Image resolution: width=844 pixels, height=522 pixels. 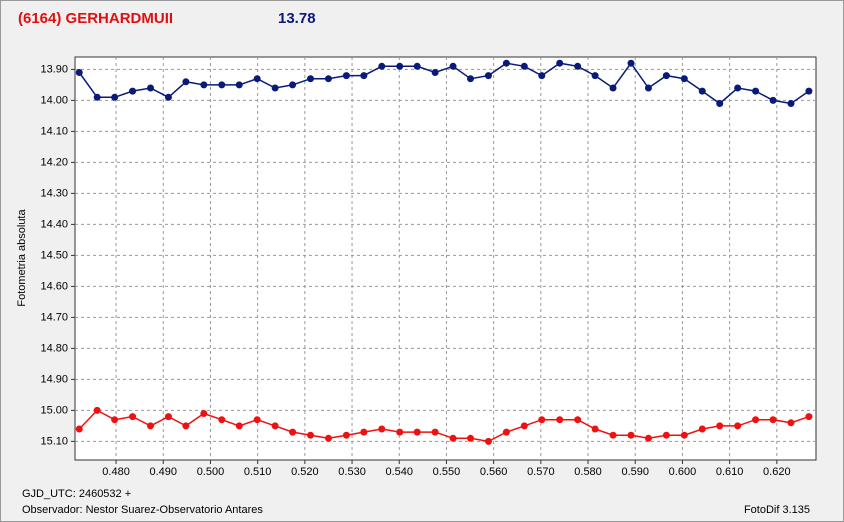 I want to click on y-tick-label: 14.80, so click(x=54, y=348).